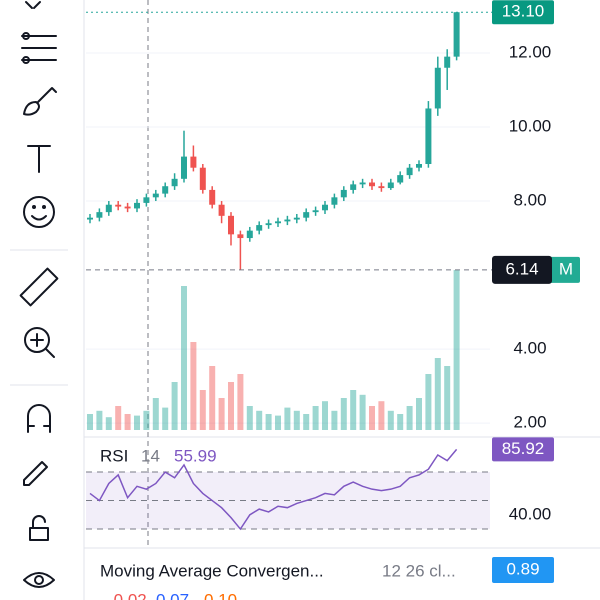 Image resolution: width=600 pixels, height=600 pixels. I want to click on rsi-value: 85.92, so click(523, 448).